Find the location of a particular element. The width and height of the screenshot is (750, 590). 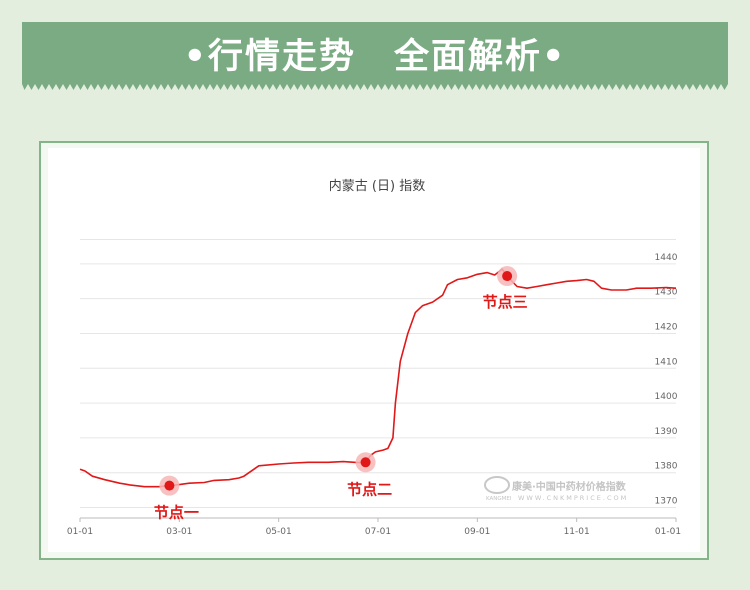

banner-title: •行情走势 全面解析• is located at coordinates (375, 53).